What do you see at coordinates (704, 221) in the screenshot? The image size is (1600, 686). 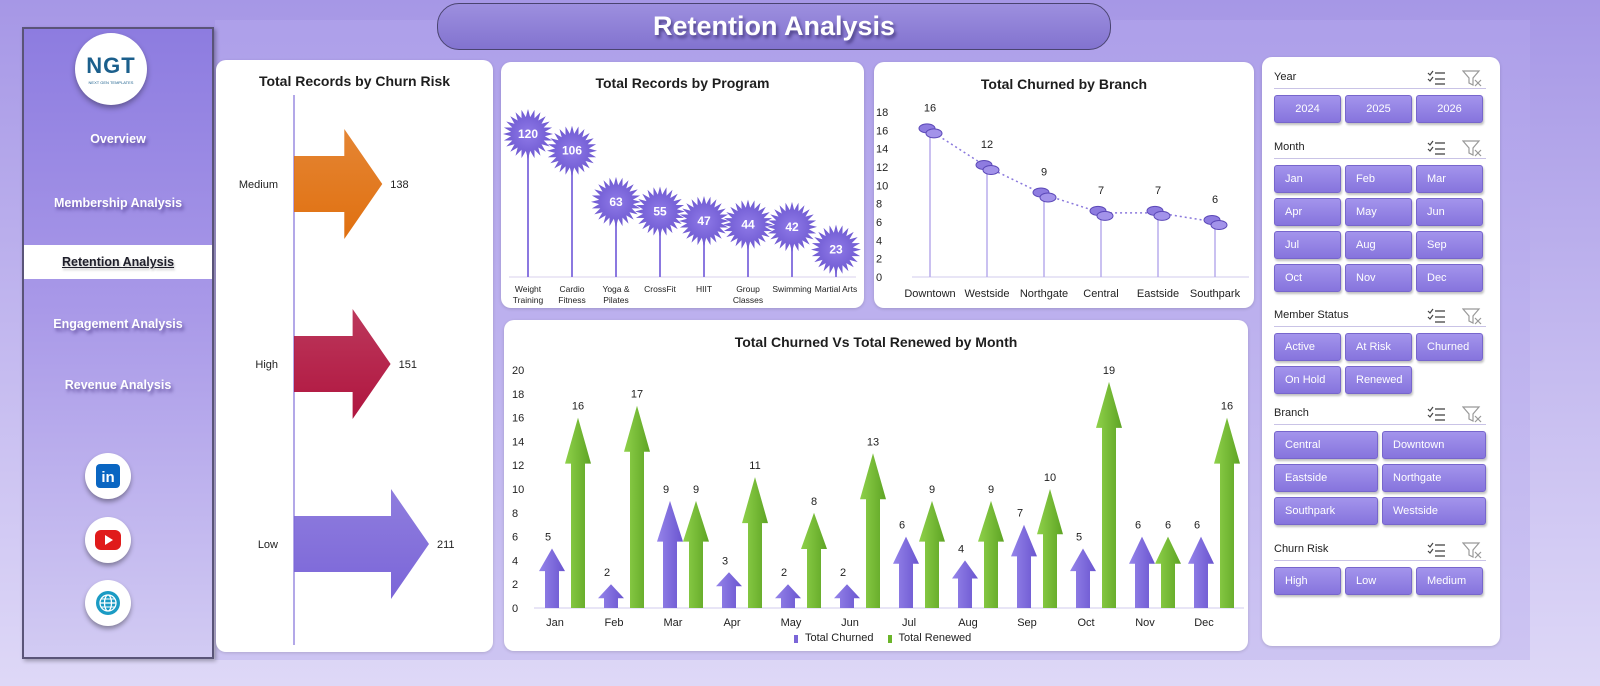 I see `program-burst-hiit` at bounding box center [704, 221].